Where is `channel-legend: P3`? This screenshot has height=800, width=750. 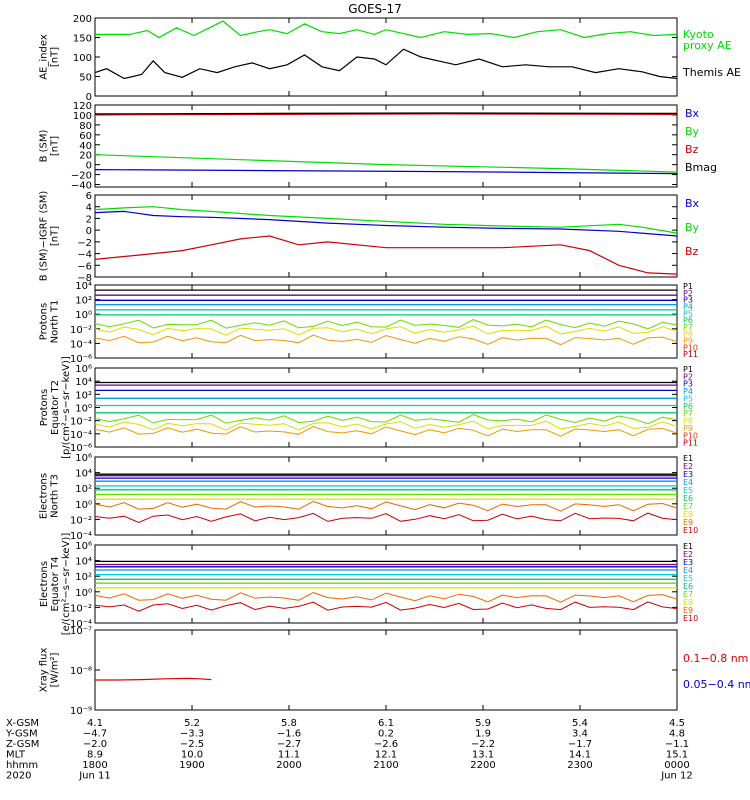
channel-legend: P3 is located at coordinates (688, 300).